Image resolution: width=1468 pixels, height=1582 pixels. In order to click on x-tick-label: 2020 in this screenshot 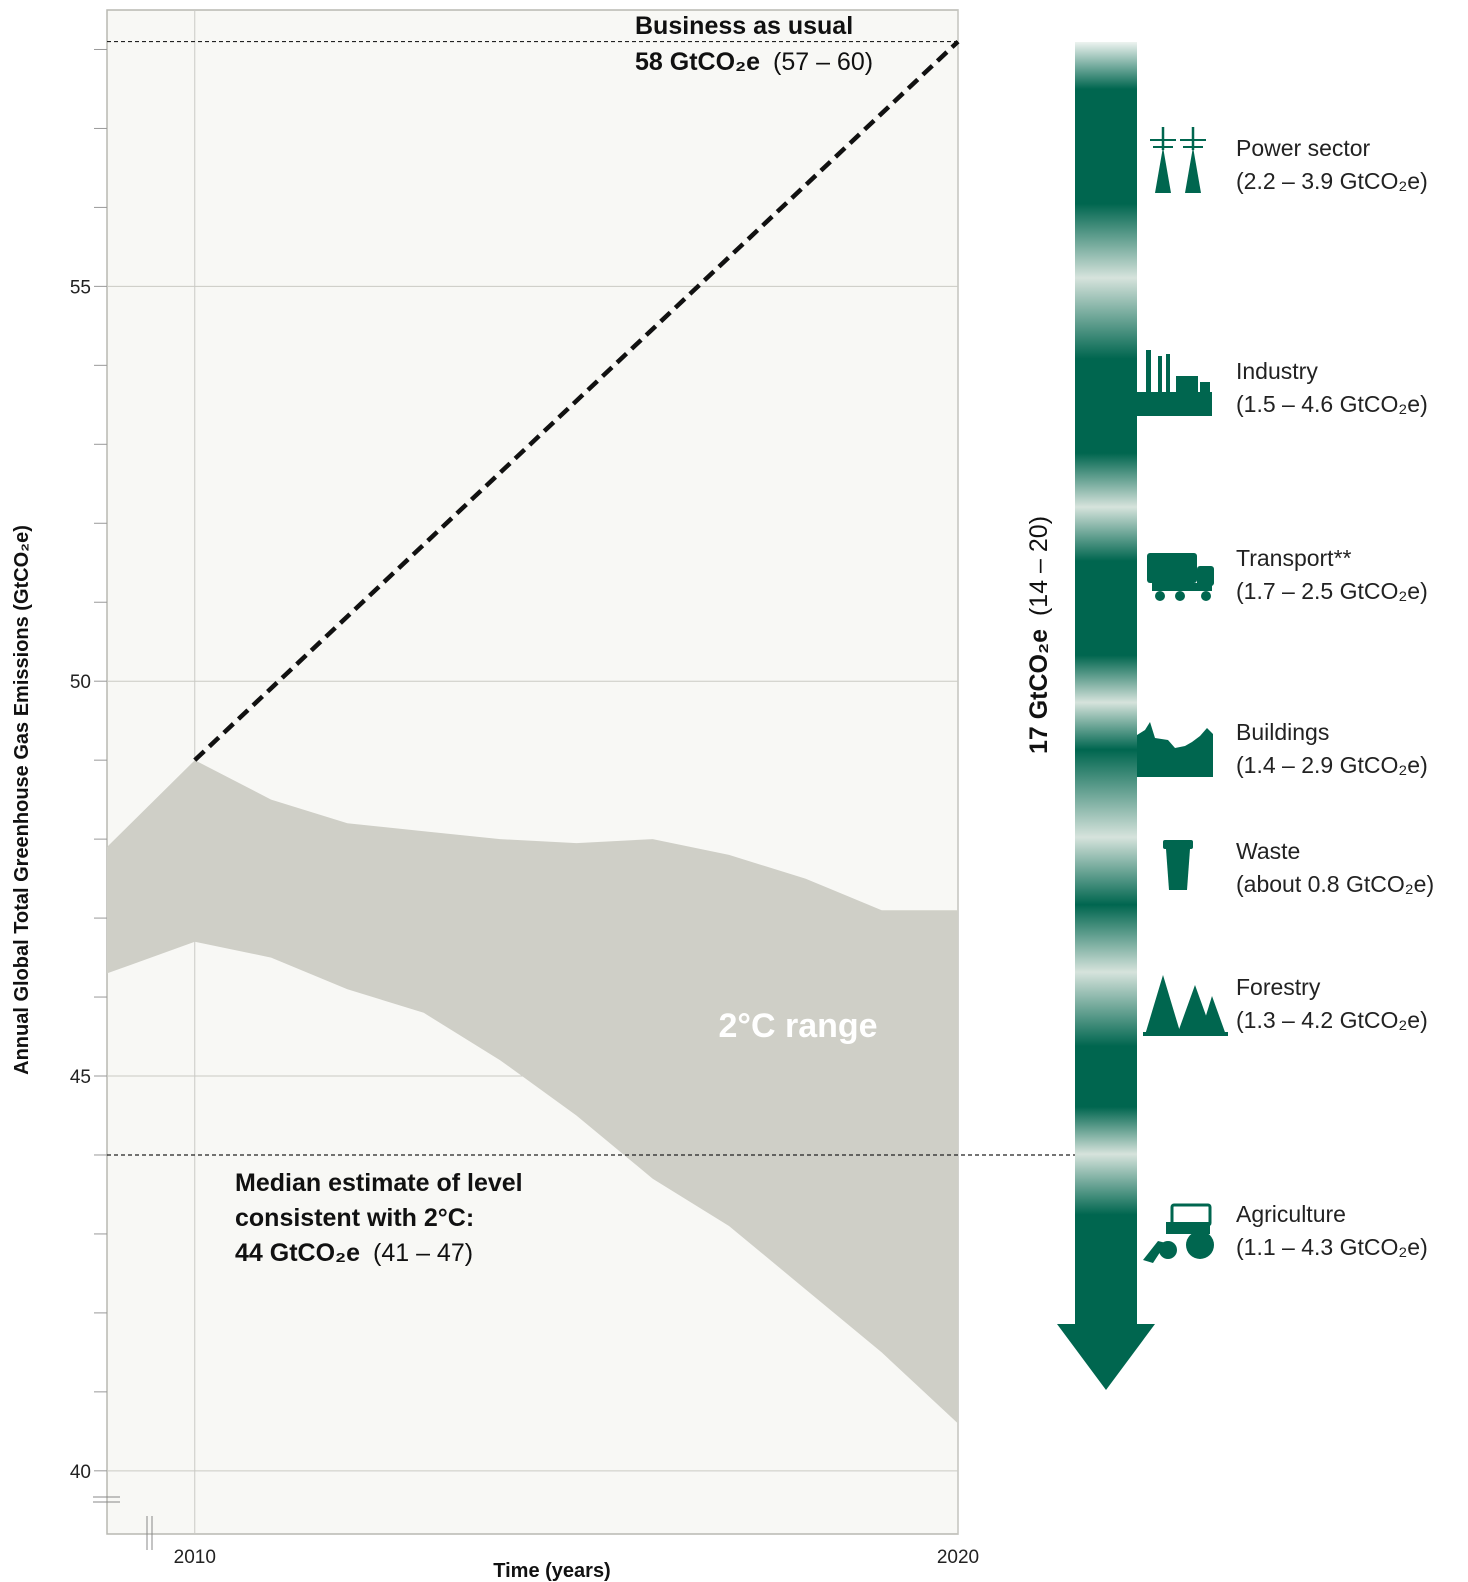, I will do `click(958, 1557)`.